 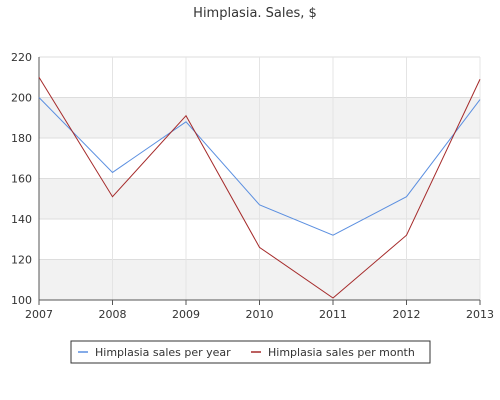 I want to click on y-tick-label-1: 120, so click(x=21, y=260).